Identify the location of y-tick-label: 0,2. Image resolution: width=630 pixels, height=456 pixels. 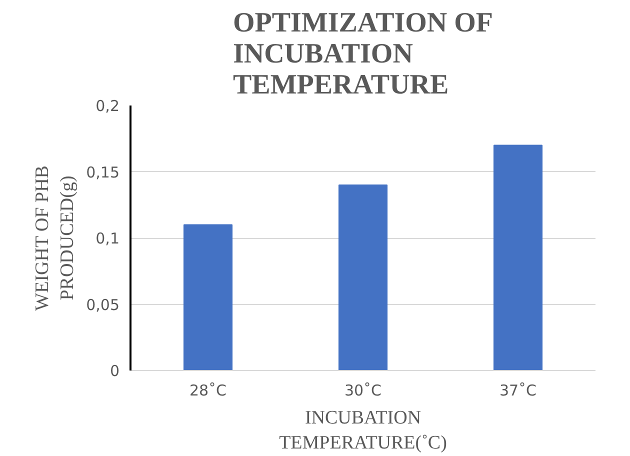
(108, 106).